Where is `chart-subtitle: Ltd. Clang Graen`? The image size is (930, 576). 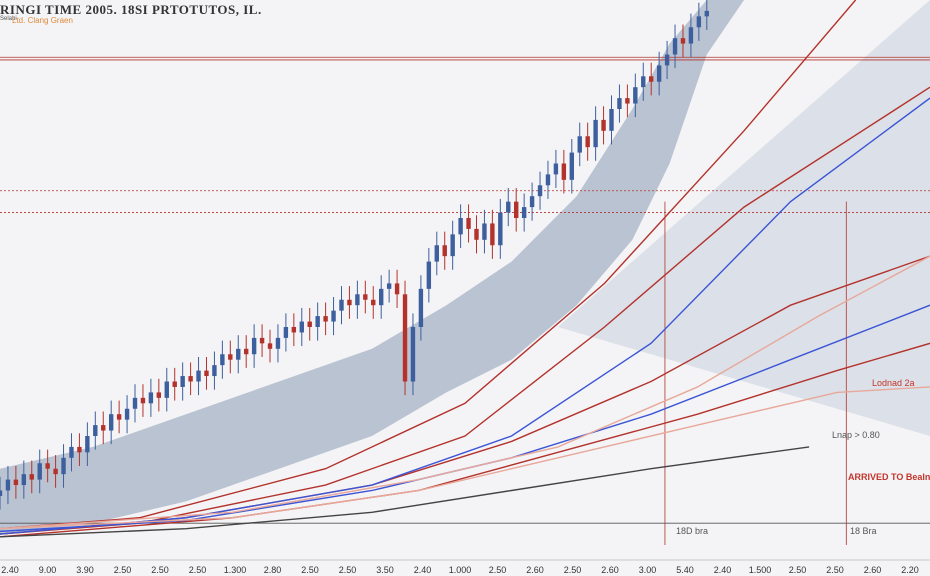
chart-subtitle: Ltd. Clang Graen is located at coordinates (42, 20).